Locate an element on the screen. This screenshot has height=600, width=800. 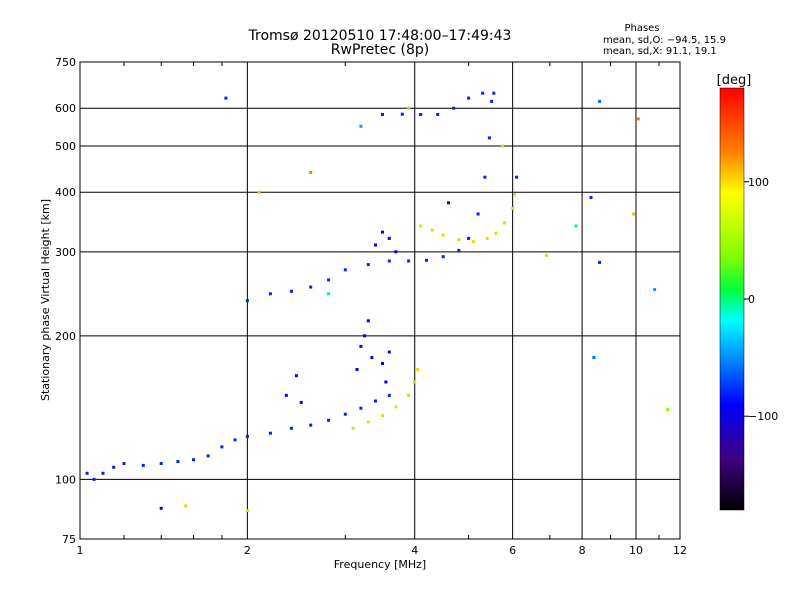
x-tick-label: 1 is located at coordinates (80, 550).